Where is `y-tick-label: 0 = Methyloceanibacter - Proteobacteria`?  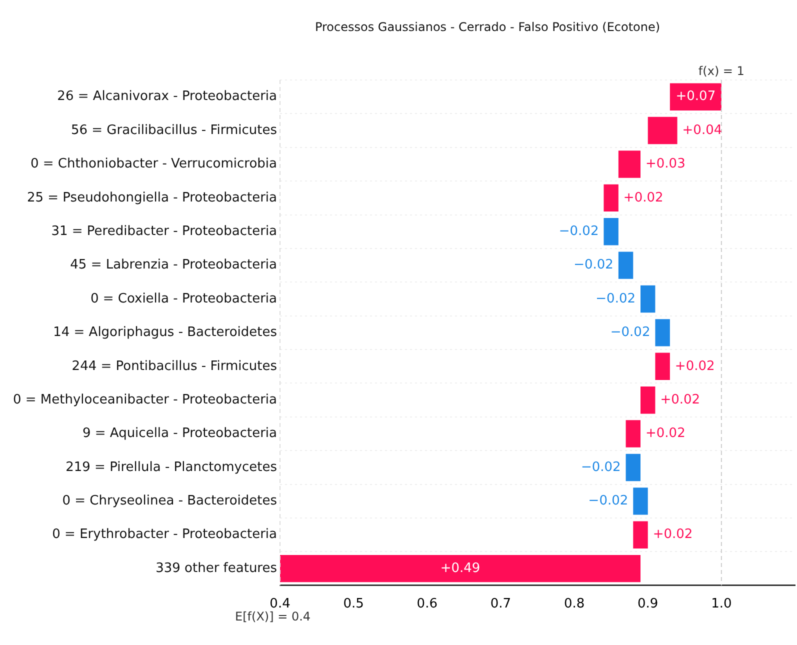 y-tick-label: 0 = Methyloceanibacter - Proteobacteria is located at coordinates (145, 400).